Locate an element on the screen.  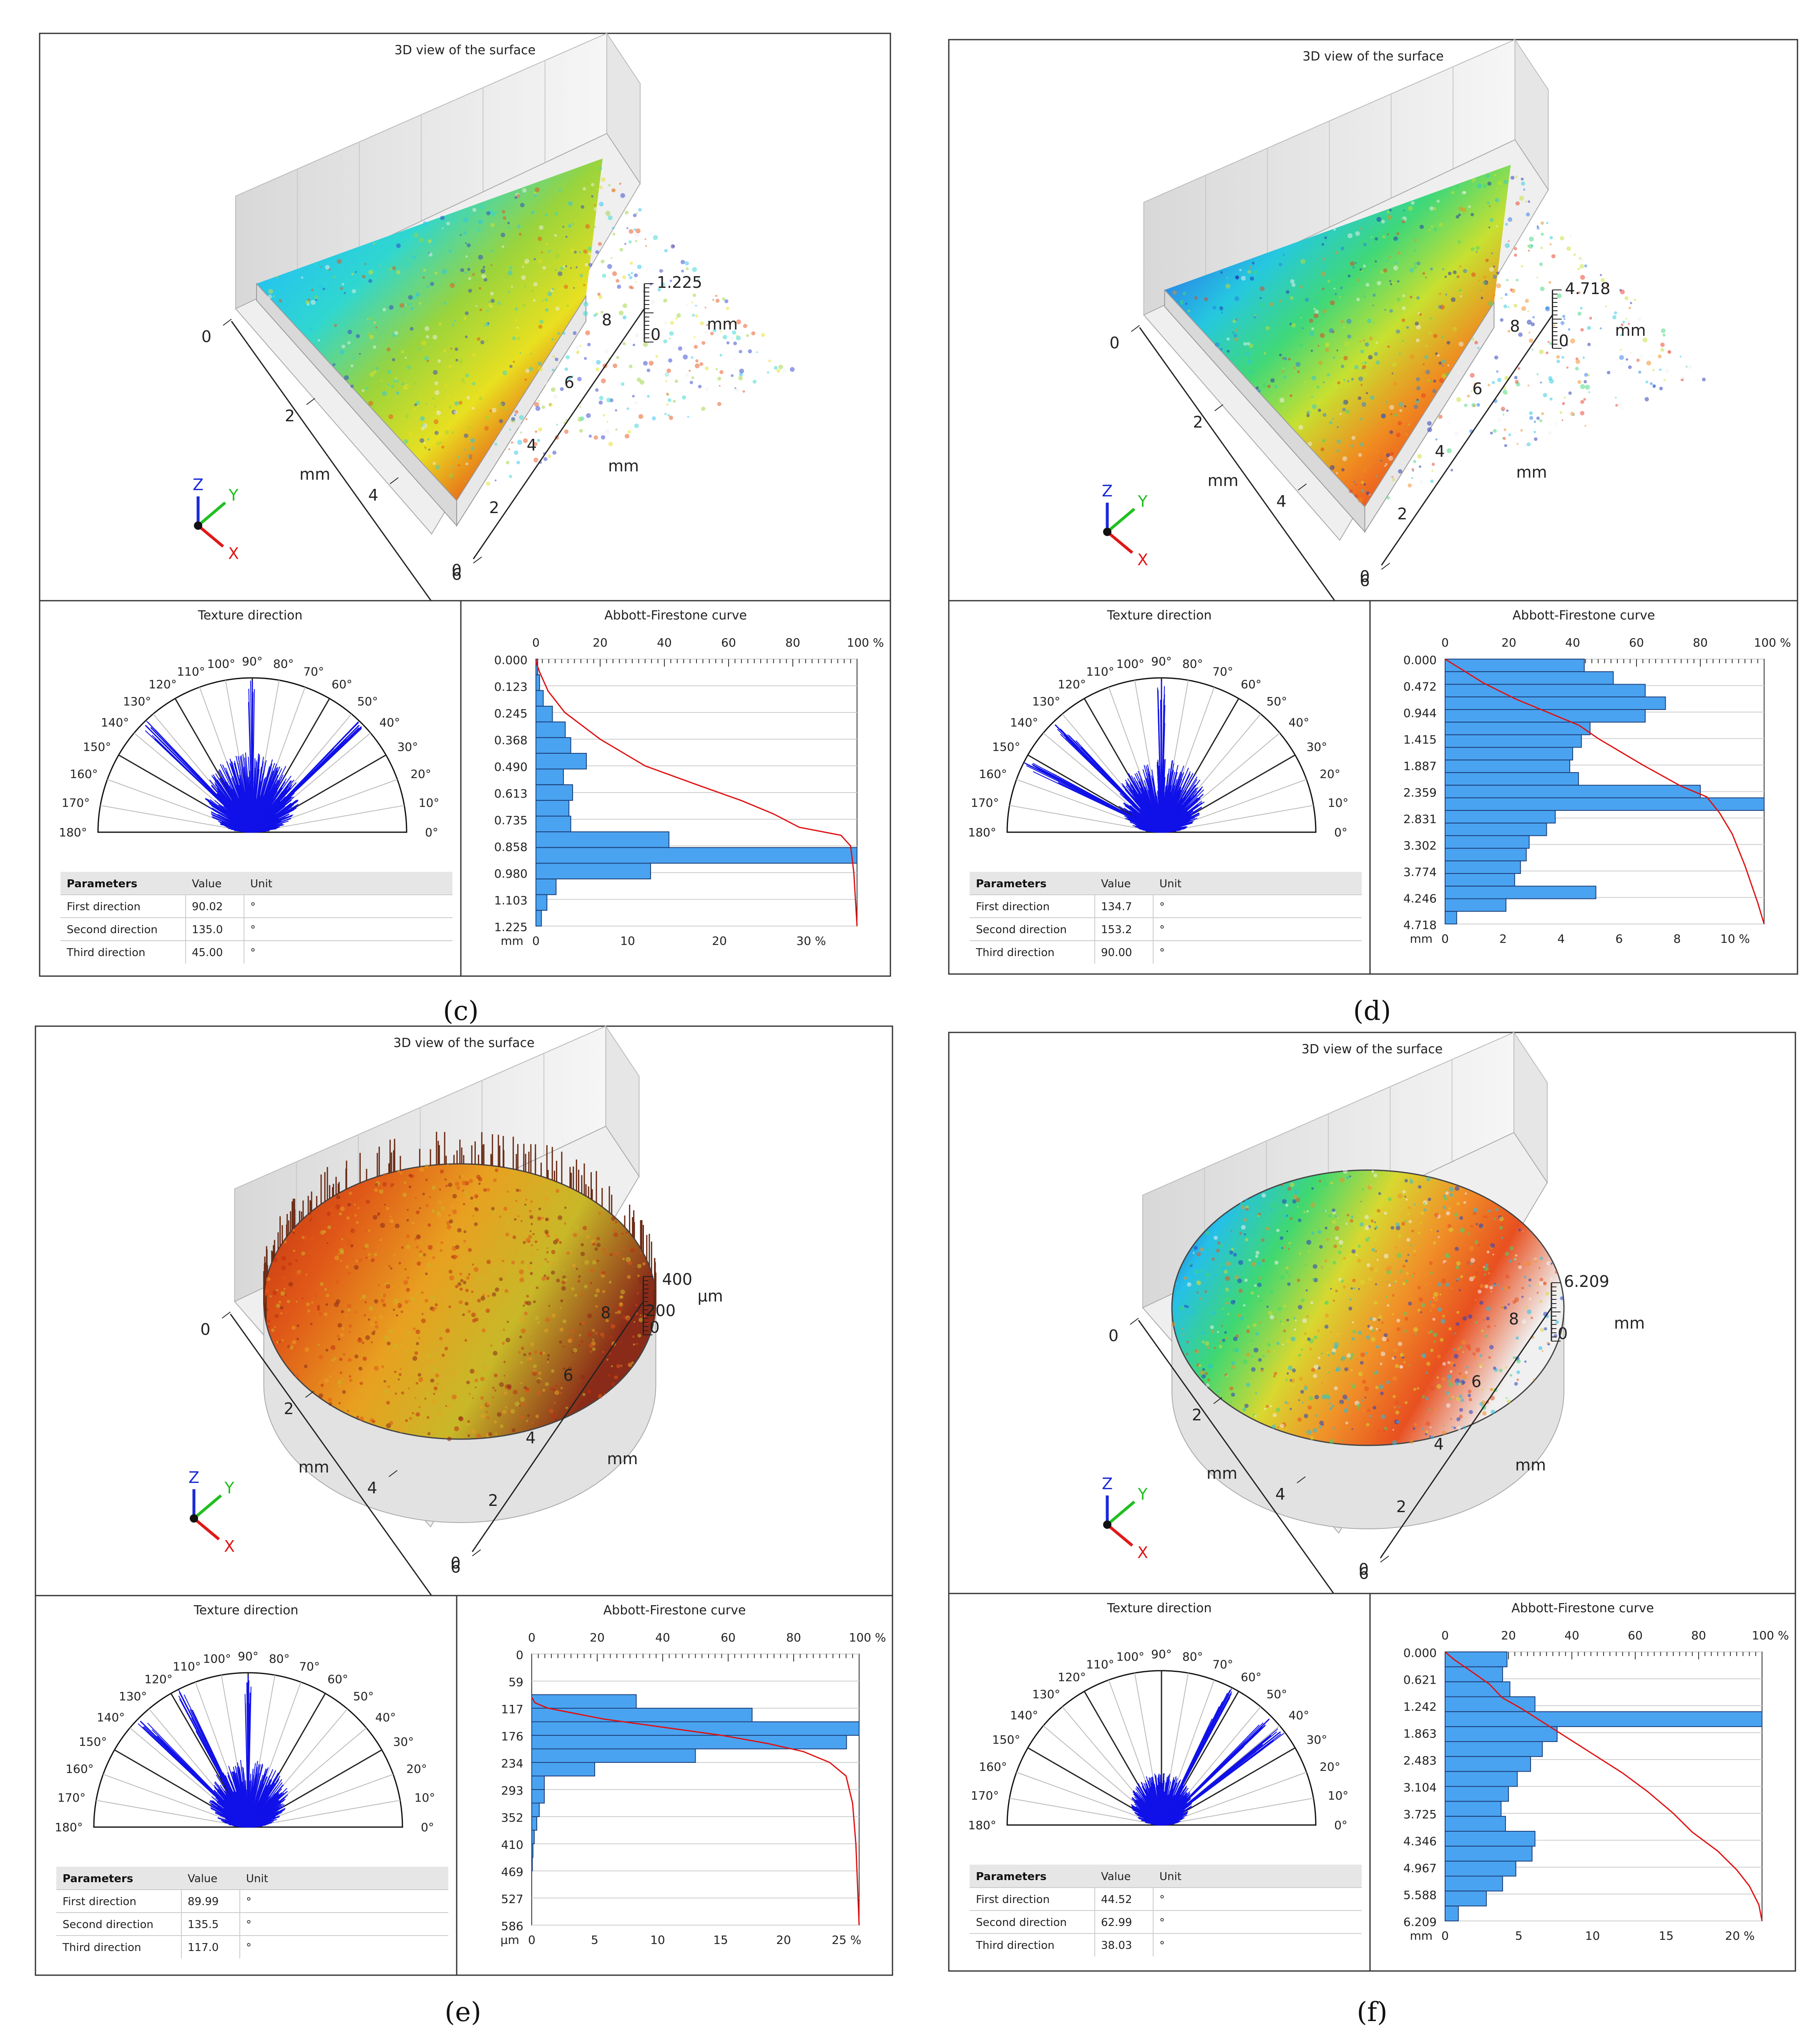
x-axis-unit: mm is located at coordinates (1222, 480).